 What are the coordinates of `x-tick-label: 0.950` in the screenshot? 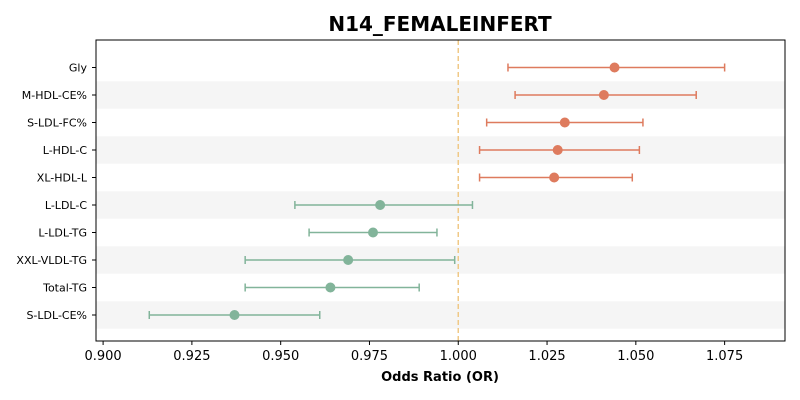 It's located at (280, 356).